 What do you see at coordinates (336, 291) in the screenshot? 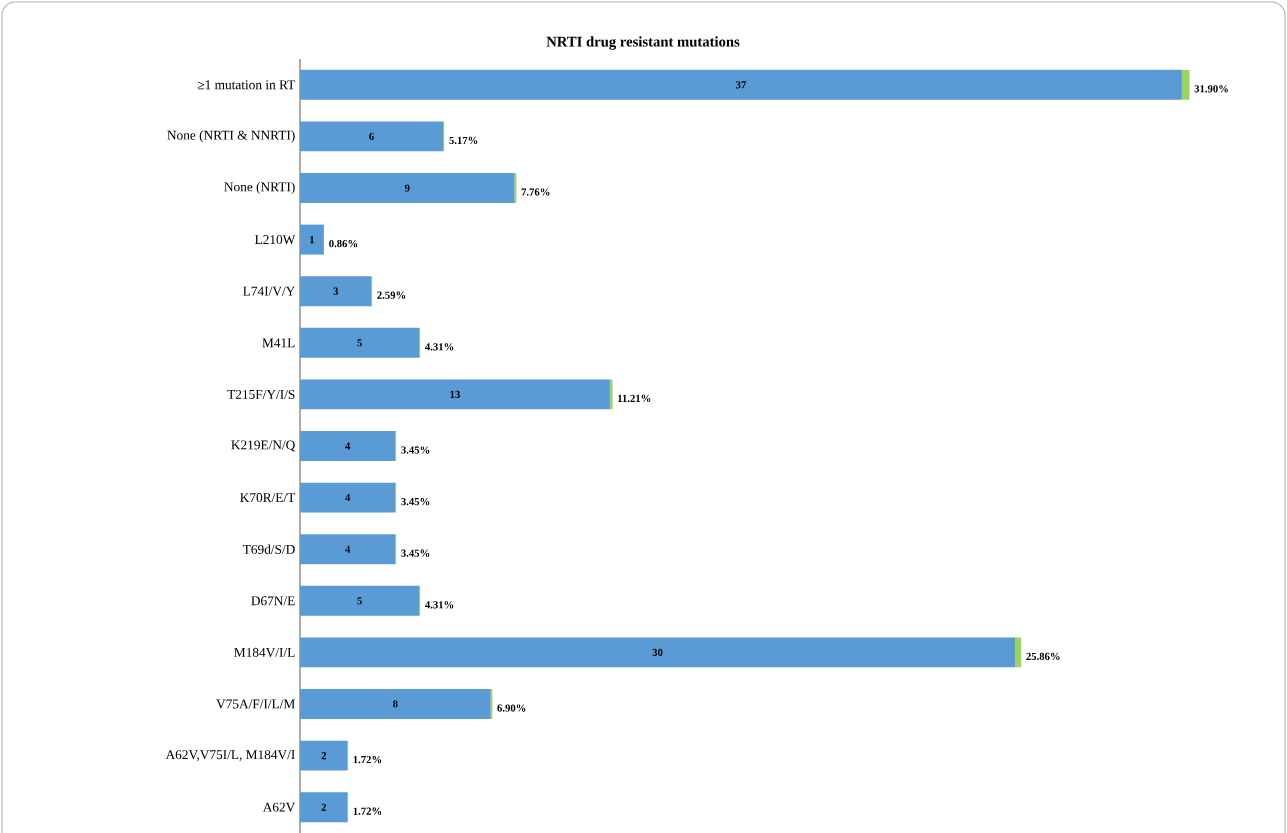
I see `data-label: 3` at bounding box center [336, 291].